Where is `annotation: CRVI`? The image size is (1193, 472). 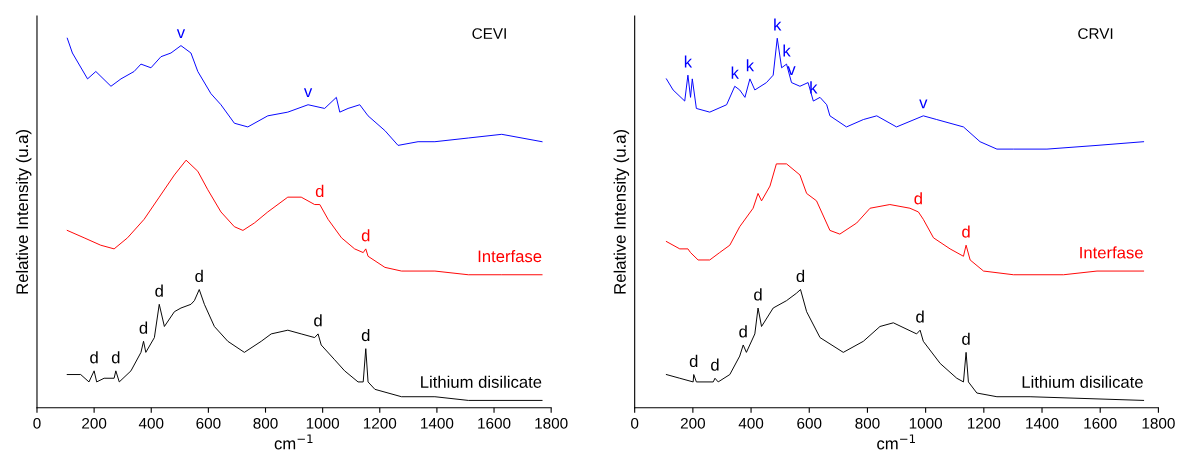 annotation: CRVI is located at coordinates (1095, 34).